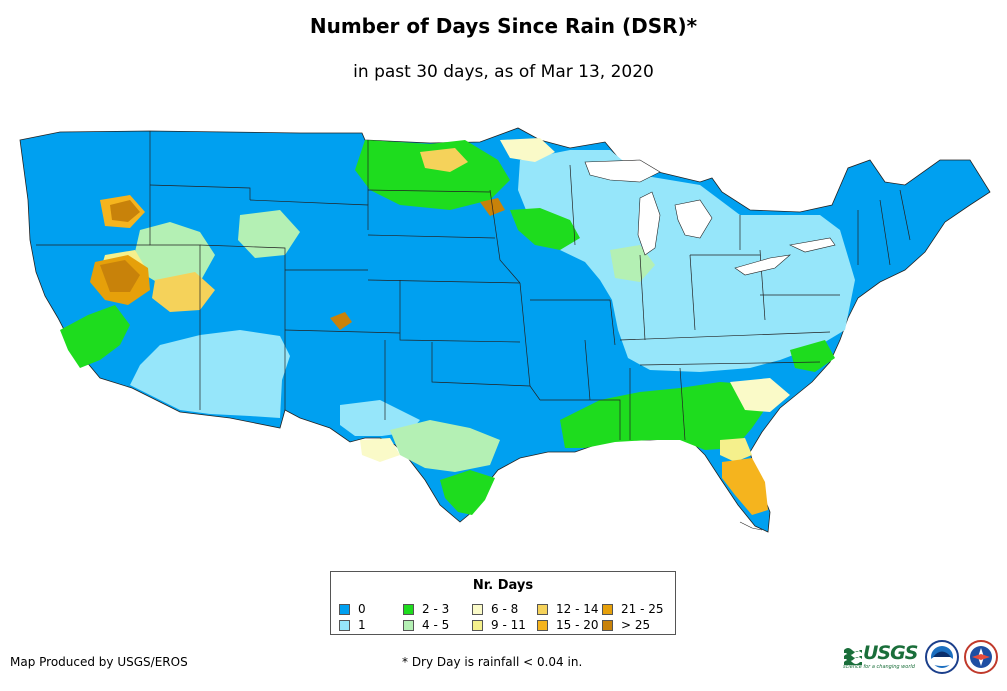 The height and width of the screenshot is (691, 1007). I want to click on region-4-5-days-illinois, so click(632, 263).